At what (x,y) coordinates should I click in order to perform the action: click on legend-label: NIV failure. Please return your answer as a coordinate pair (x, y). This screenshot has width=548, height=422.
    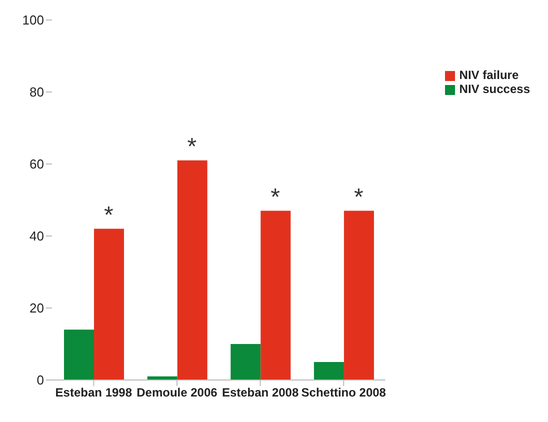
    Looking at the image, I should click on (489, 75).